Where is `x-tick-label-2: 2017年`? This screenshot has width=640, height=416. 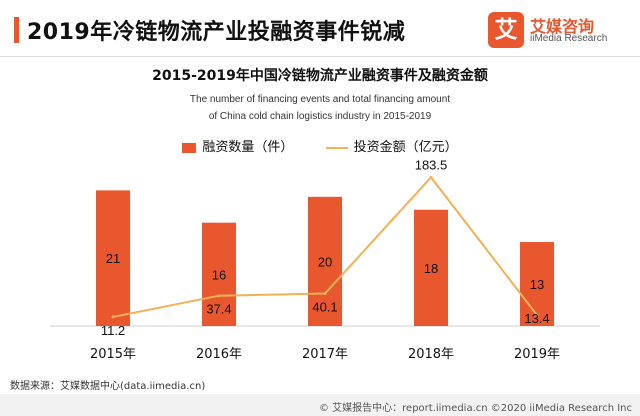
x-tick-label-2: 2017年 is located at coordinates (325, 354).